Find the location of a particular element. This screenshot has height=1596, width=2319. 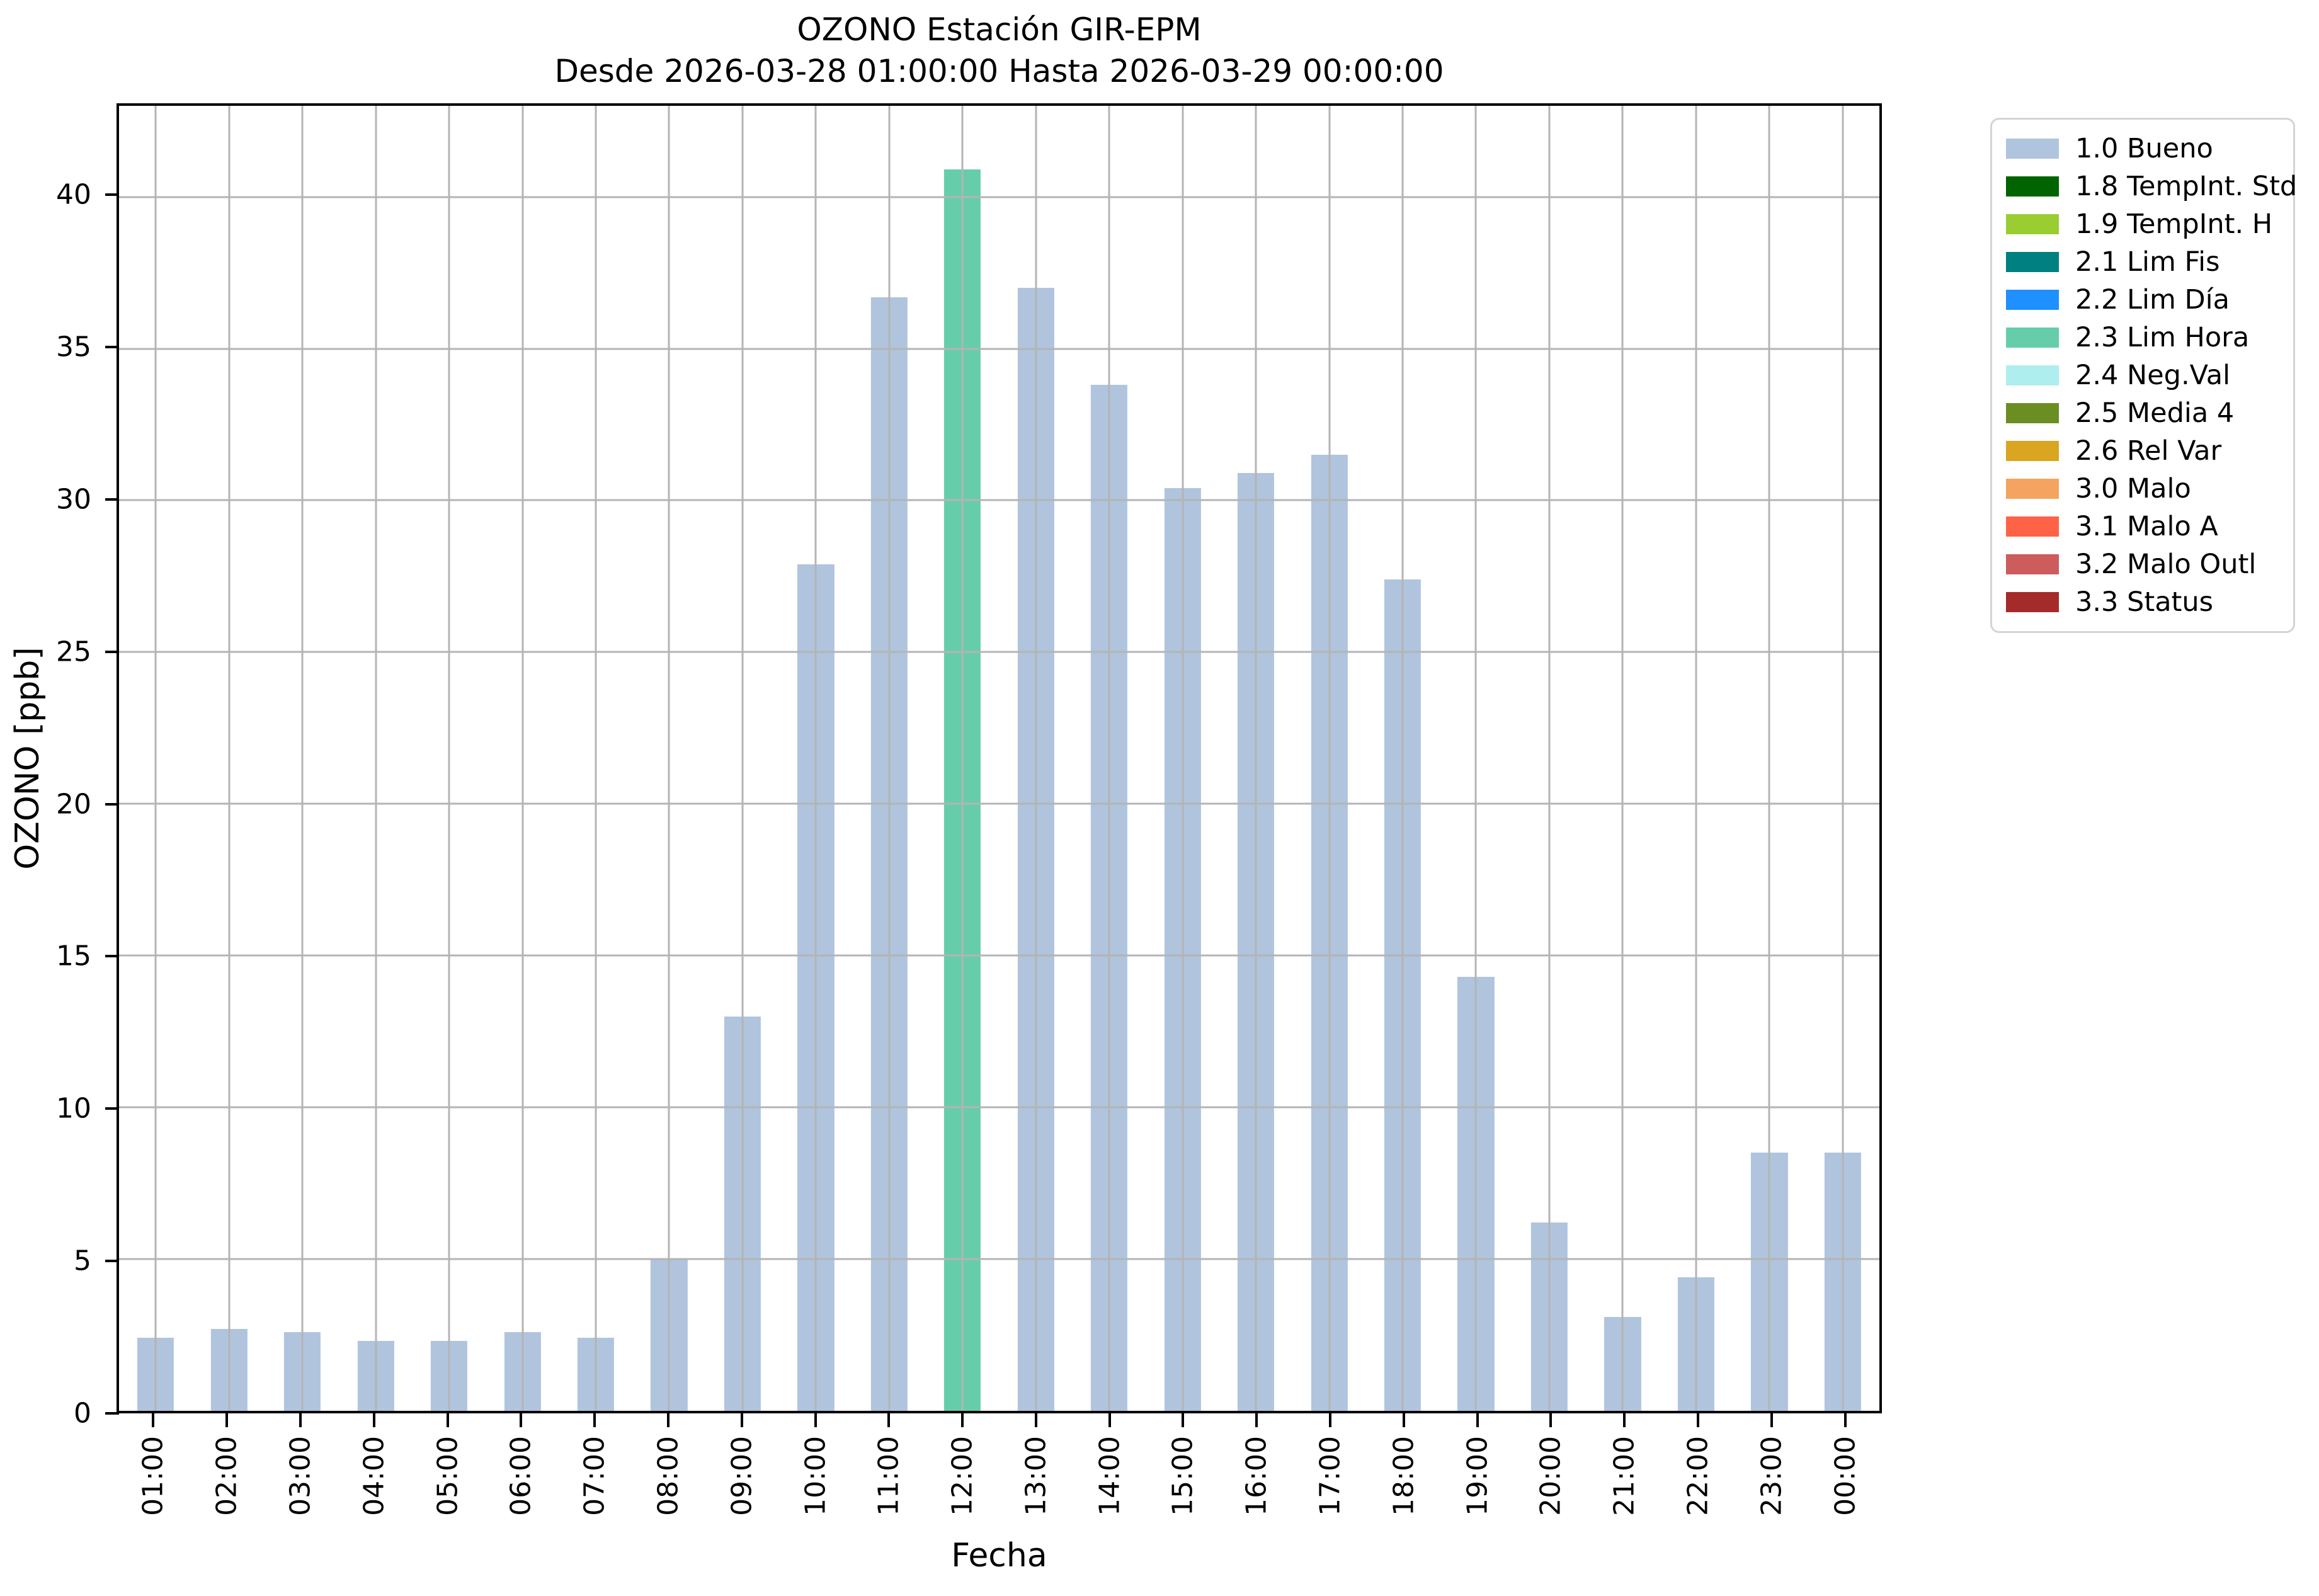

x-tick-label: 04:00 is located at coordinates (374, 1476).